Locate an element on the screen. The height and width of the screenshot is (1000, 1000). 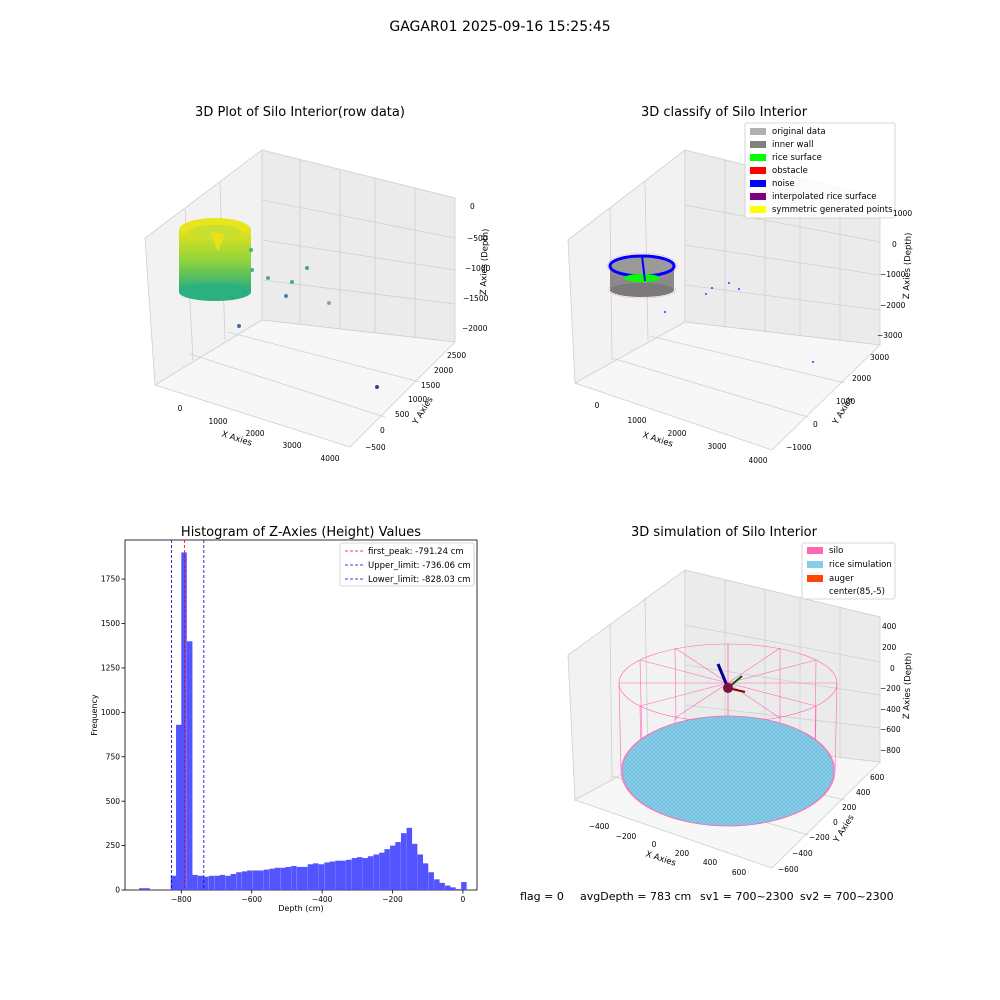
panel-classify-title: 3D classify of Silo Interior is located at coordinates (724, 112).